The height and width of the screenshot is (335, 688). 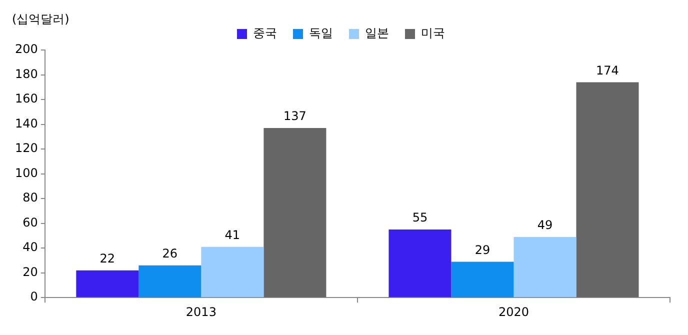 I want to click on y-tick-label: 80, so click(x=30, y=197).